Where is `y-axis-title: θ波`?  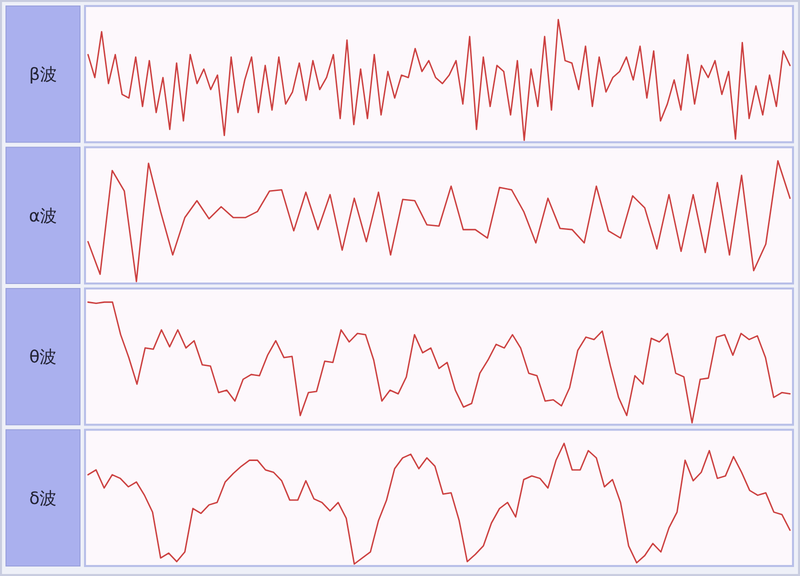 y-axis-title: θ波 is located at coordinates (43, 358).